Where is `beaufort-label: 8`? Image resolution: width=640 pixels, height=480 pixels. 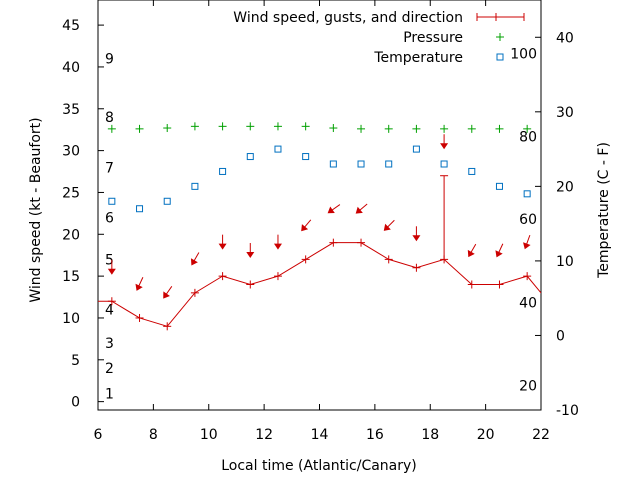 beaufort-label: 8 is located at coordinates (109, 118).